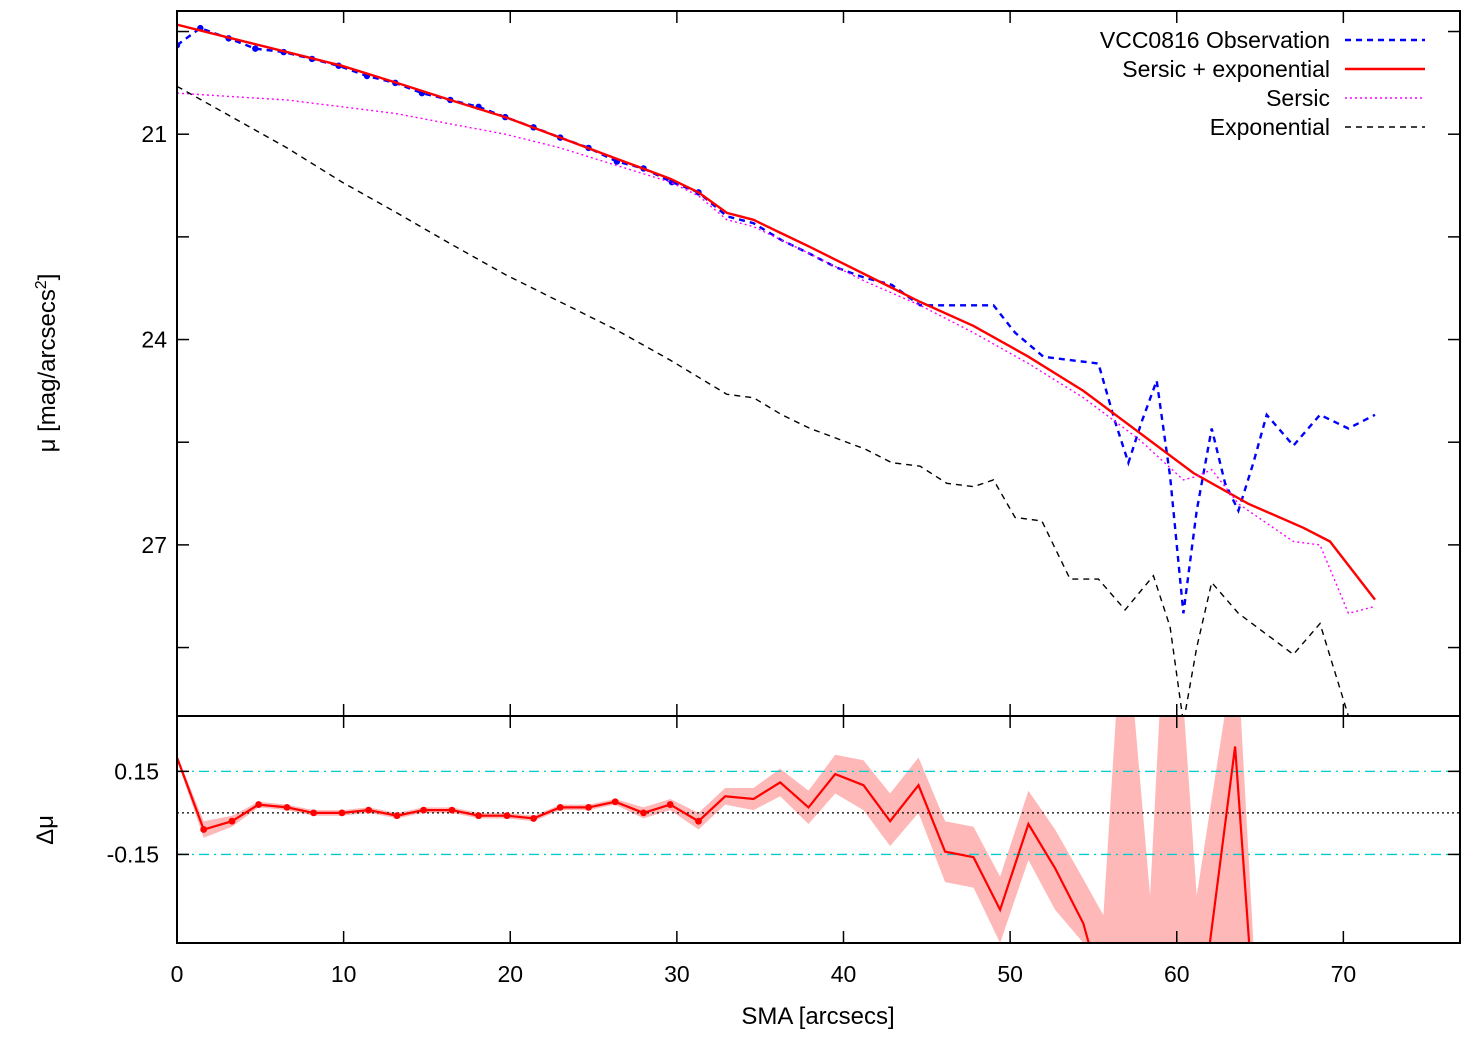 Image resolution: width=1482 pixels, height=1044 pixels. Describe the element at coordinates (817, 1016) in the screenshot. I see `x-axis-title: SMA [arcsecs]` at that location.